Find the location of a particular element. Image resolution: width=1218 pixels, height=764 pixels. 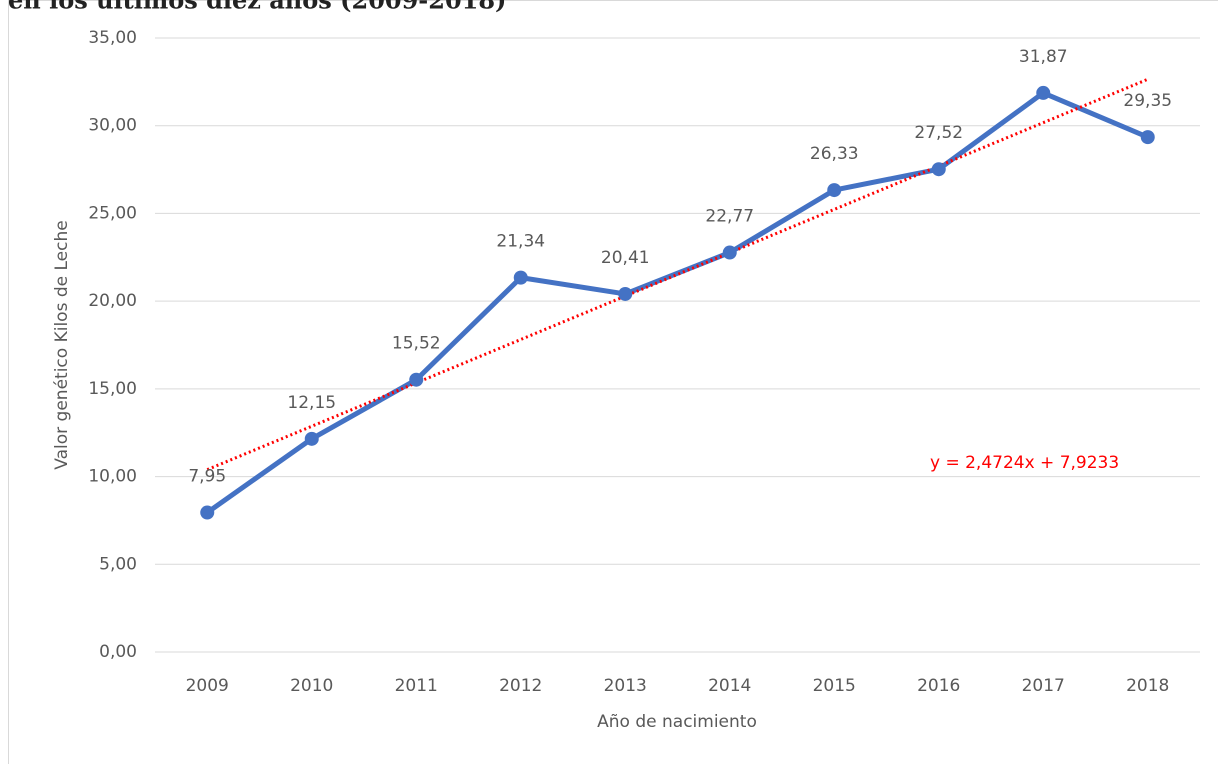

trendline-label: y = 2,4724x + 7,9233 is located at coordinates (1024, 463).